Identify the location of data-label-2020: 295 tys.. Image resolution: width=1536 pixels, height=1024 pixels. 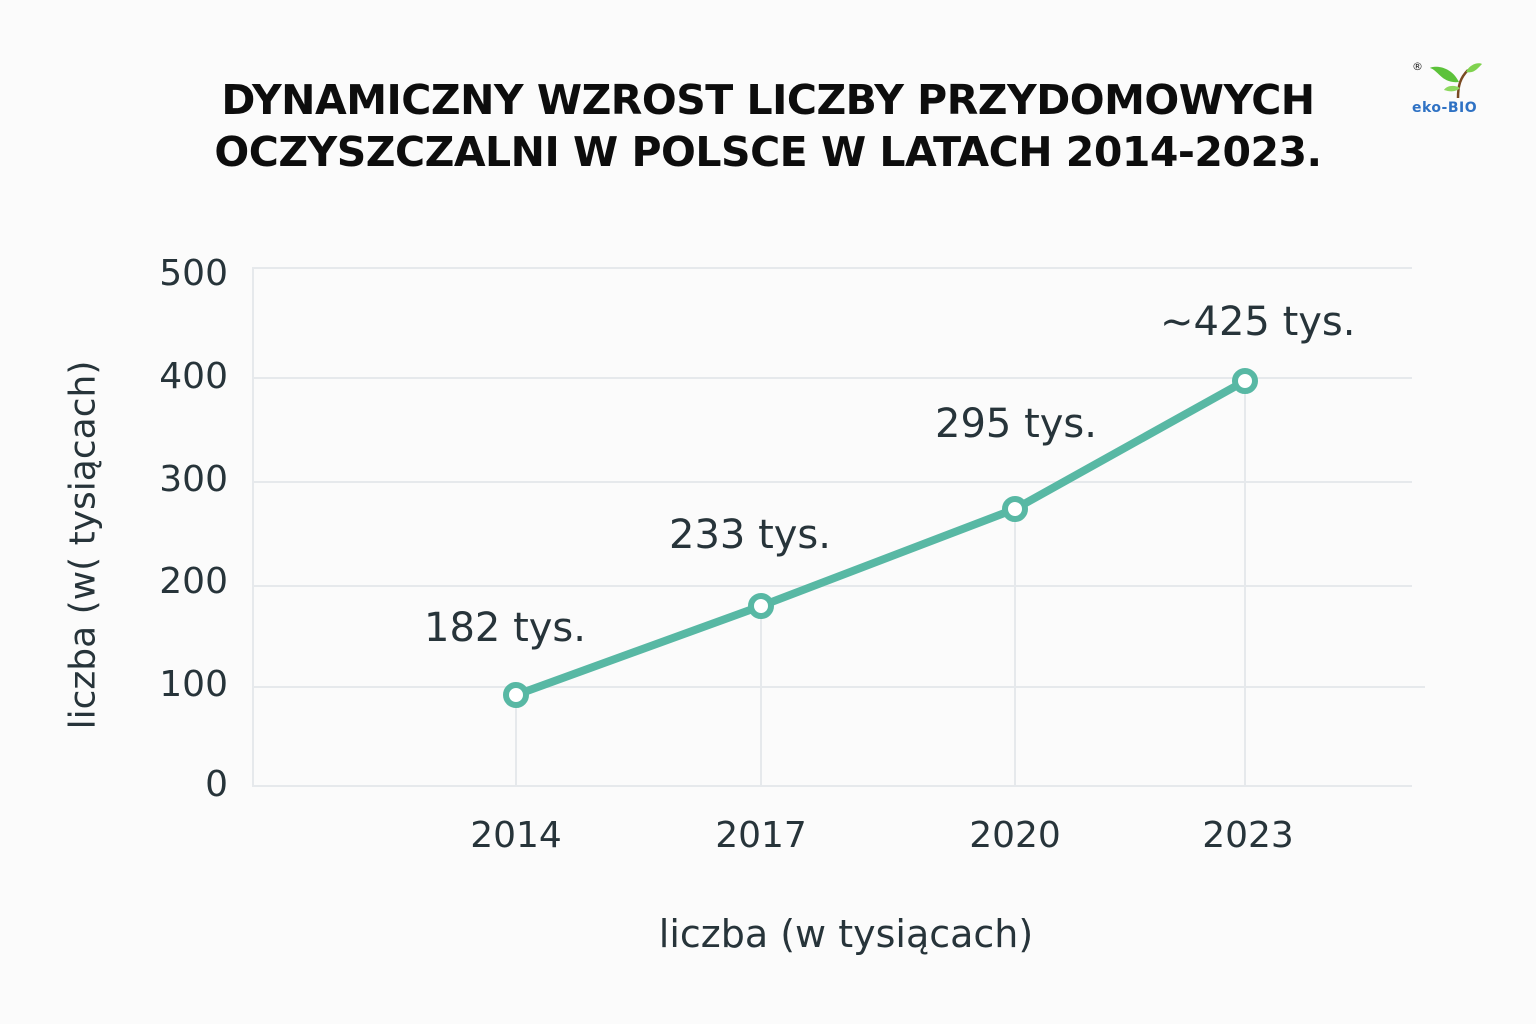
(1016, 424).